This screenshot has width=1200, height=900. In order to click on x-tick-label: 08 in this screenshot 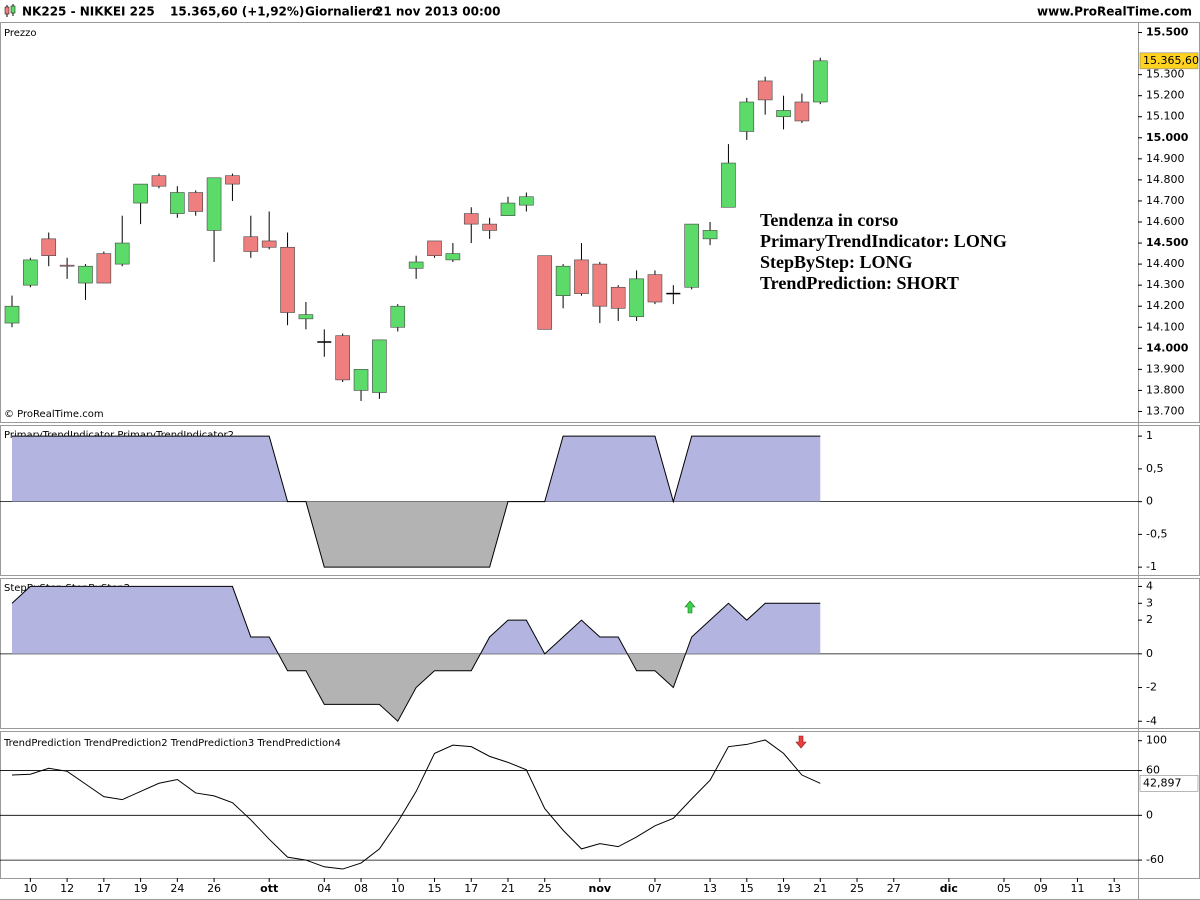, I will do `click(361, 888)`.